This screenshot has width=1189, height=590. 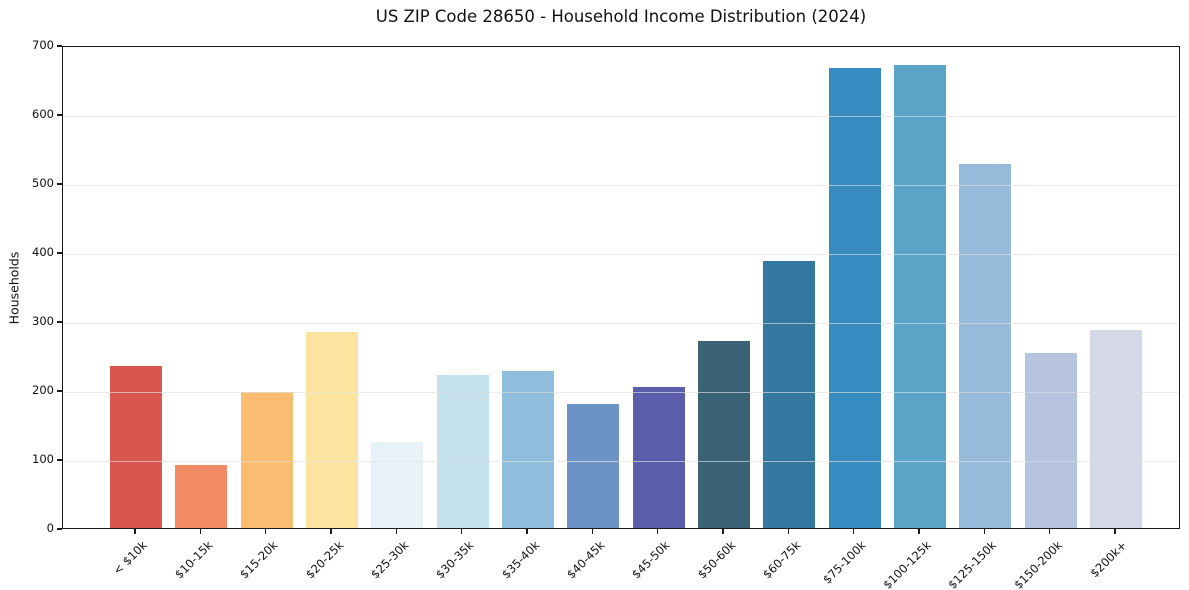 What do you see at coordinates (43, 183) in the screenshot?
I see `y-tick-label: 500` at bounding box center [43, 183].